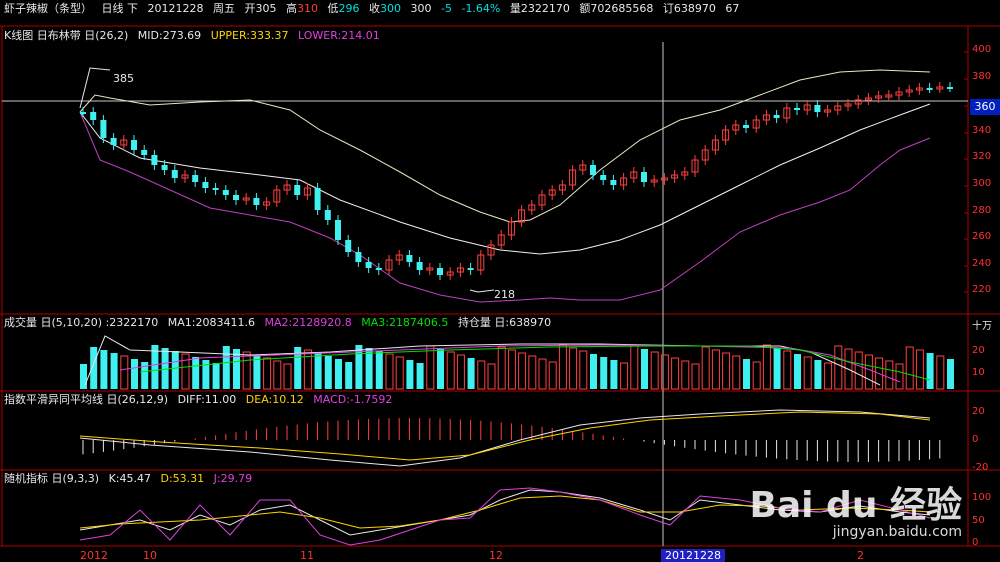  I want to click on extra-value: 67, so click(732, 8).